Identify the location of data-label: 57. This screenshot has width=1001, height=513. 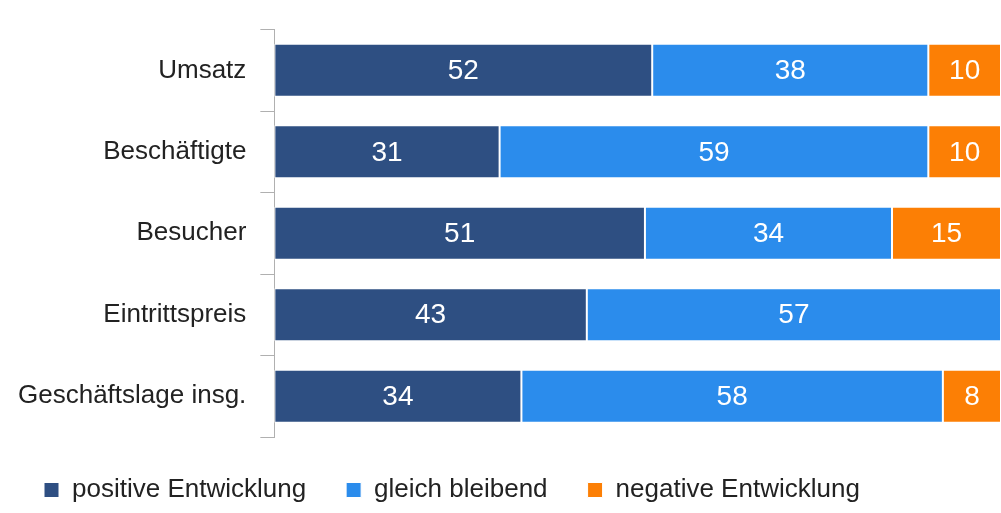
(794, 314).